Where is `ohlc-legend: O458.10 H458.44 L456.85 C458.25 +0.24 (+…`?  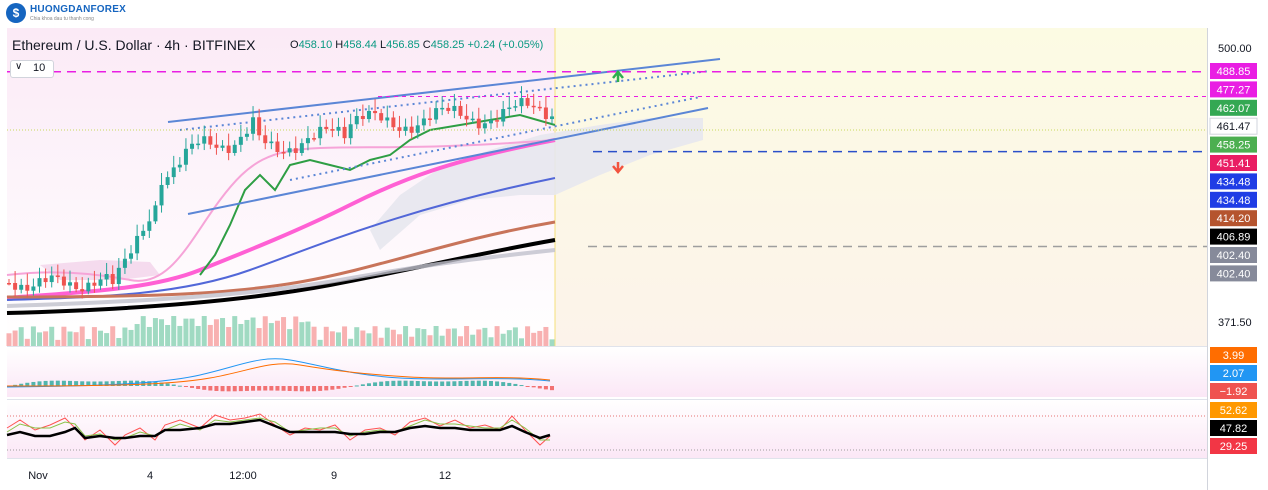
ohlc-legend: O458.10 H458.44 L456.85 C458.25 +0.24 (+… is located at coordinates (416, 45).